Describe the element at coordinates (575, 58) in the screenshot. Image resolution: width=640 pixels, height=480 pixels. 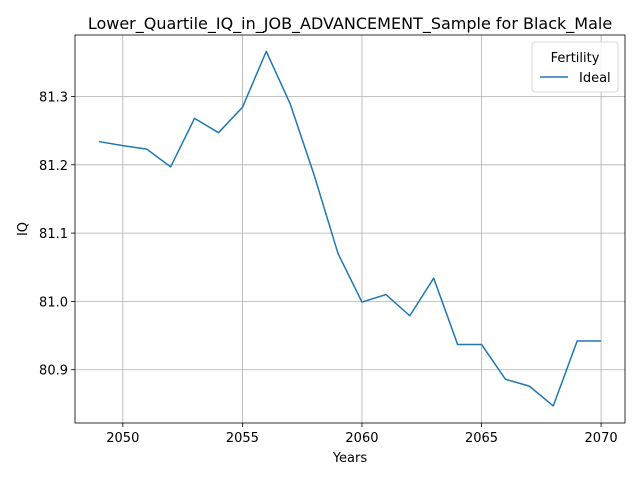
I see `legend-title: Fertility` at that location.